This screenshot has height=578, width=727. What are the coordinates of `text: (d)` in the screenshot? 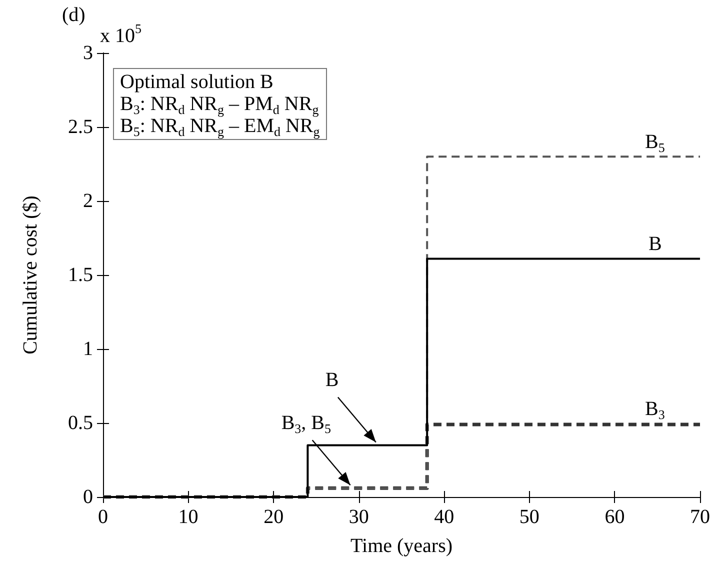 It's located at (74, 15).